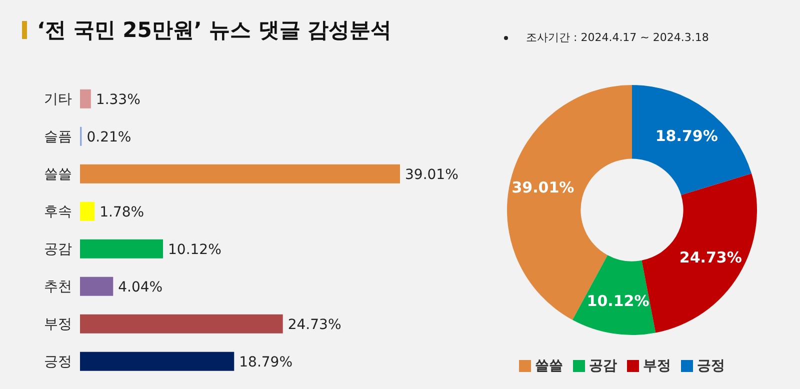  Describe the element at coordinates (58, 212) in the screenshot. I see `y-tick-label: 후속` at that location.